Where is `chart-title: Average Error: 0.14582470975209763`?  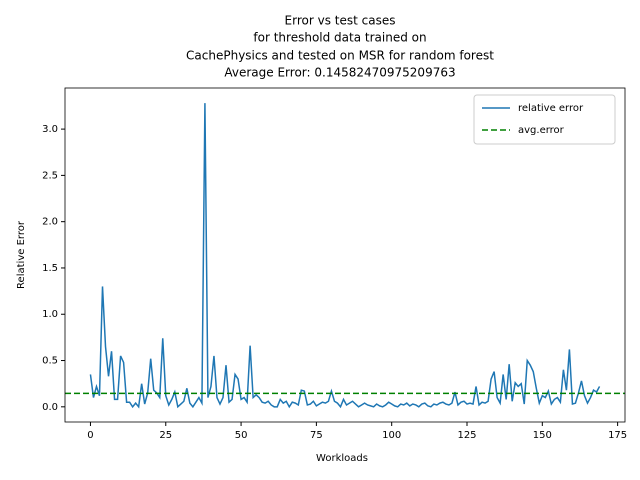
chart-title: Average Error: 0.14582470975209763 is located at coordinates (339, 73).